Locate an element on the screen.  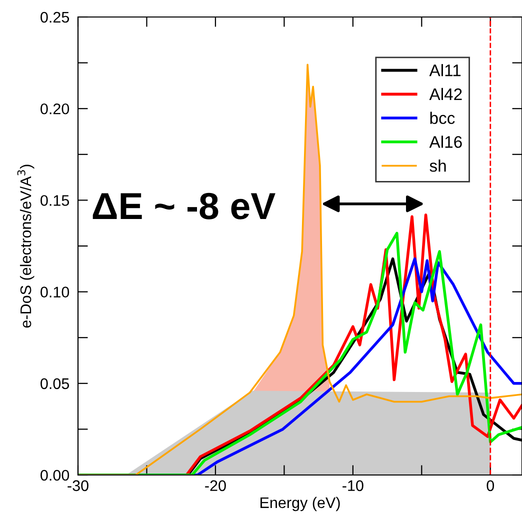
x-tick-label: -10 is located at coordinates (353, 486).